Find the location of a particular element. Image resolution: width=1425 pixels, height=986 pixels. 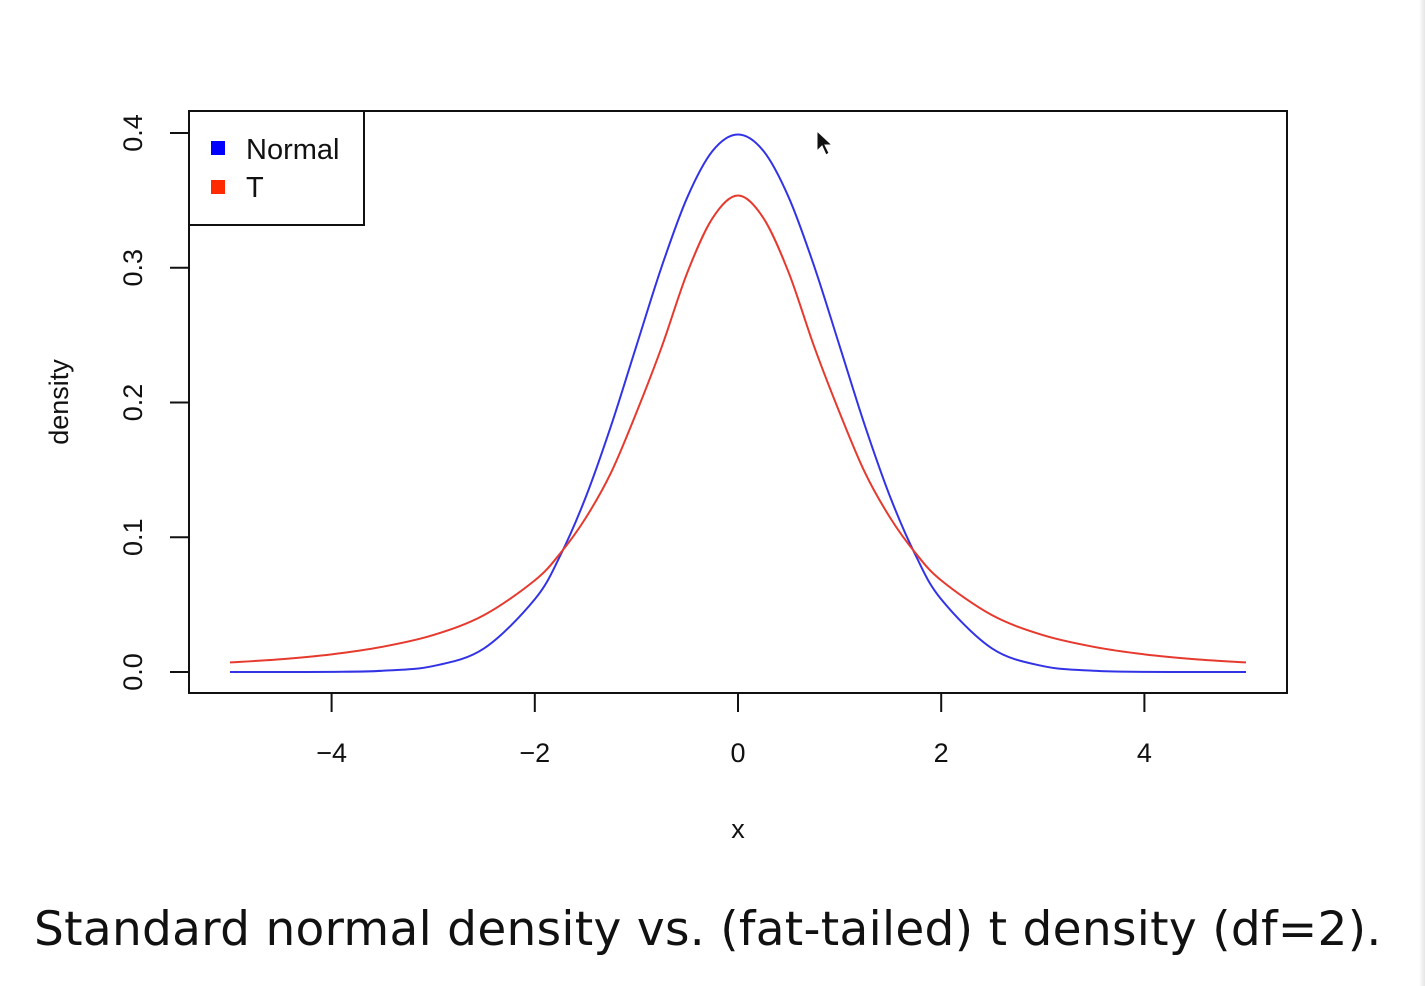

legend-label-normal: Normal is located at coordinates (292, 150).